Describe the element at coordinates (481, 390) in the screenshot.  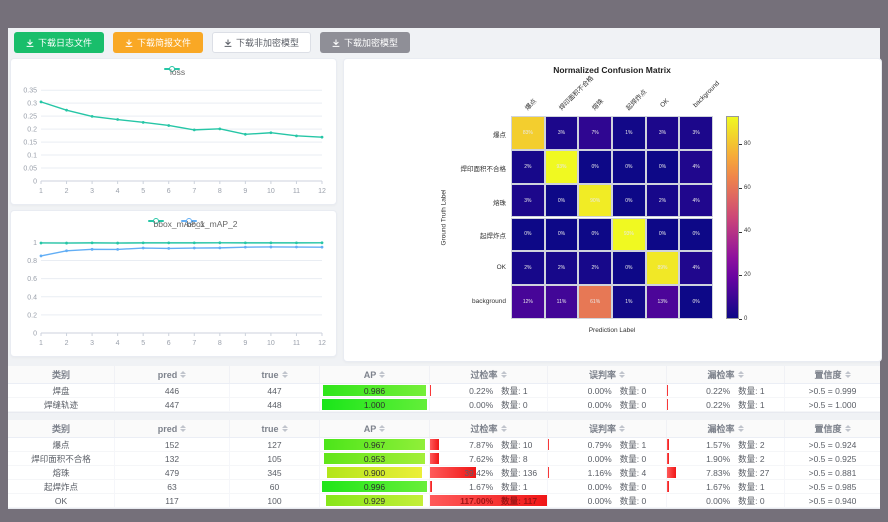
I see `over-rate-value: 0.22%` at that location.